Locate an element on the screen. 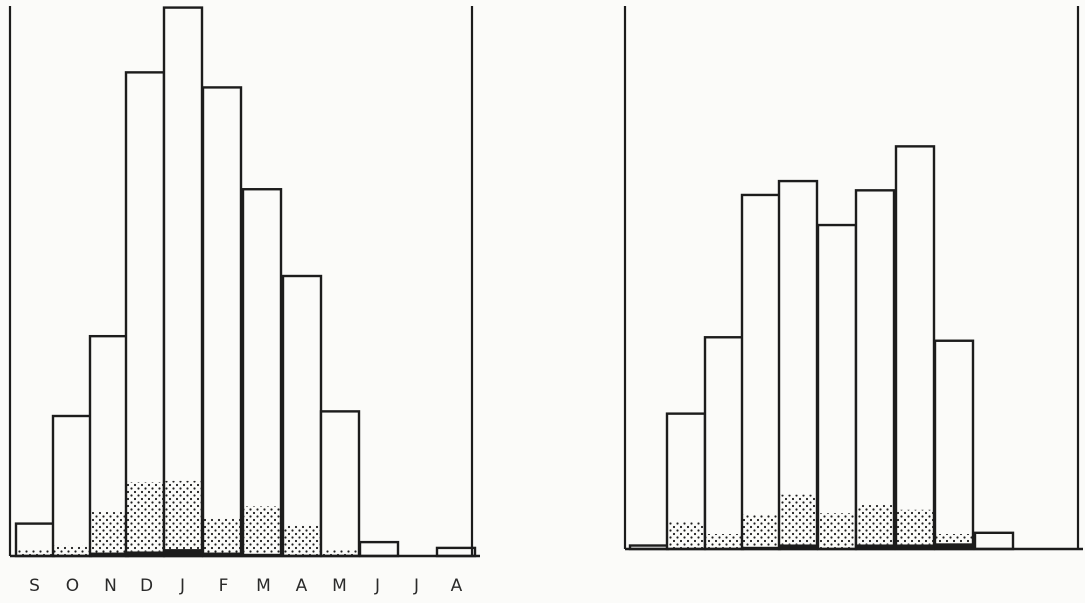 The image size is (1085, 603). chart-1-tick-label-11: J is located at coordinates (416, 586).